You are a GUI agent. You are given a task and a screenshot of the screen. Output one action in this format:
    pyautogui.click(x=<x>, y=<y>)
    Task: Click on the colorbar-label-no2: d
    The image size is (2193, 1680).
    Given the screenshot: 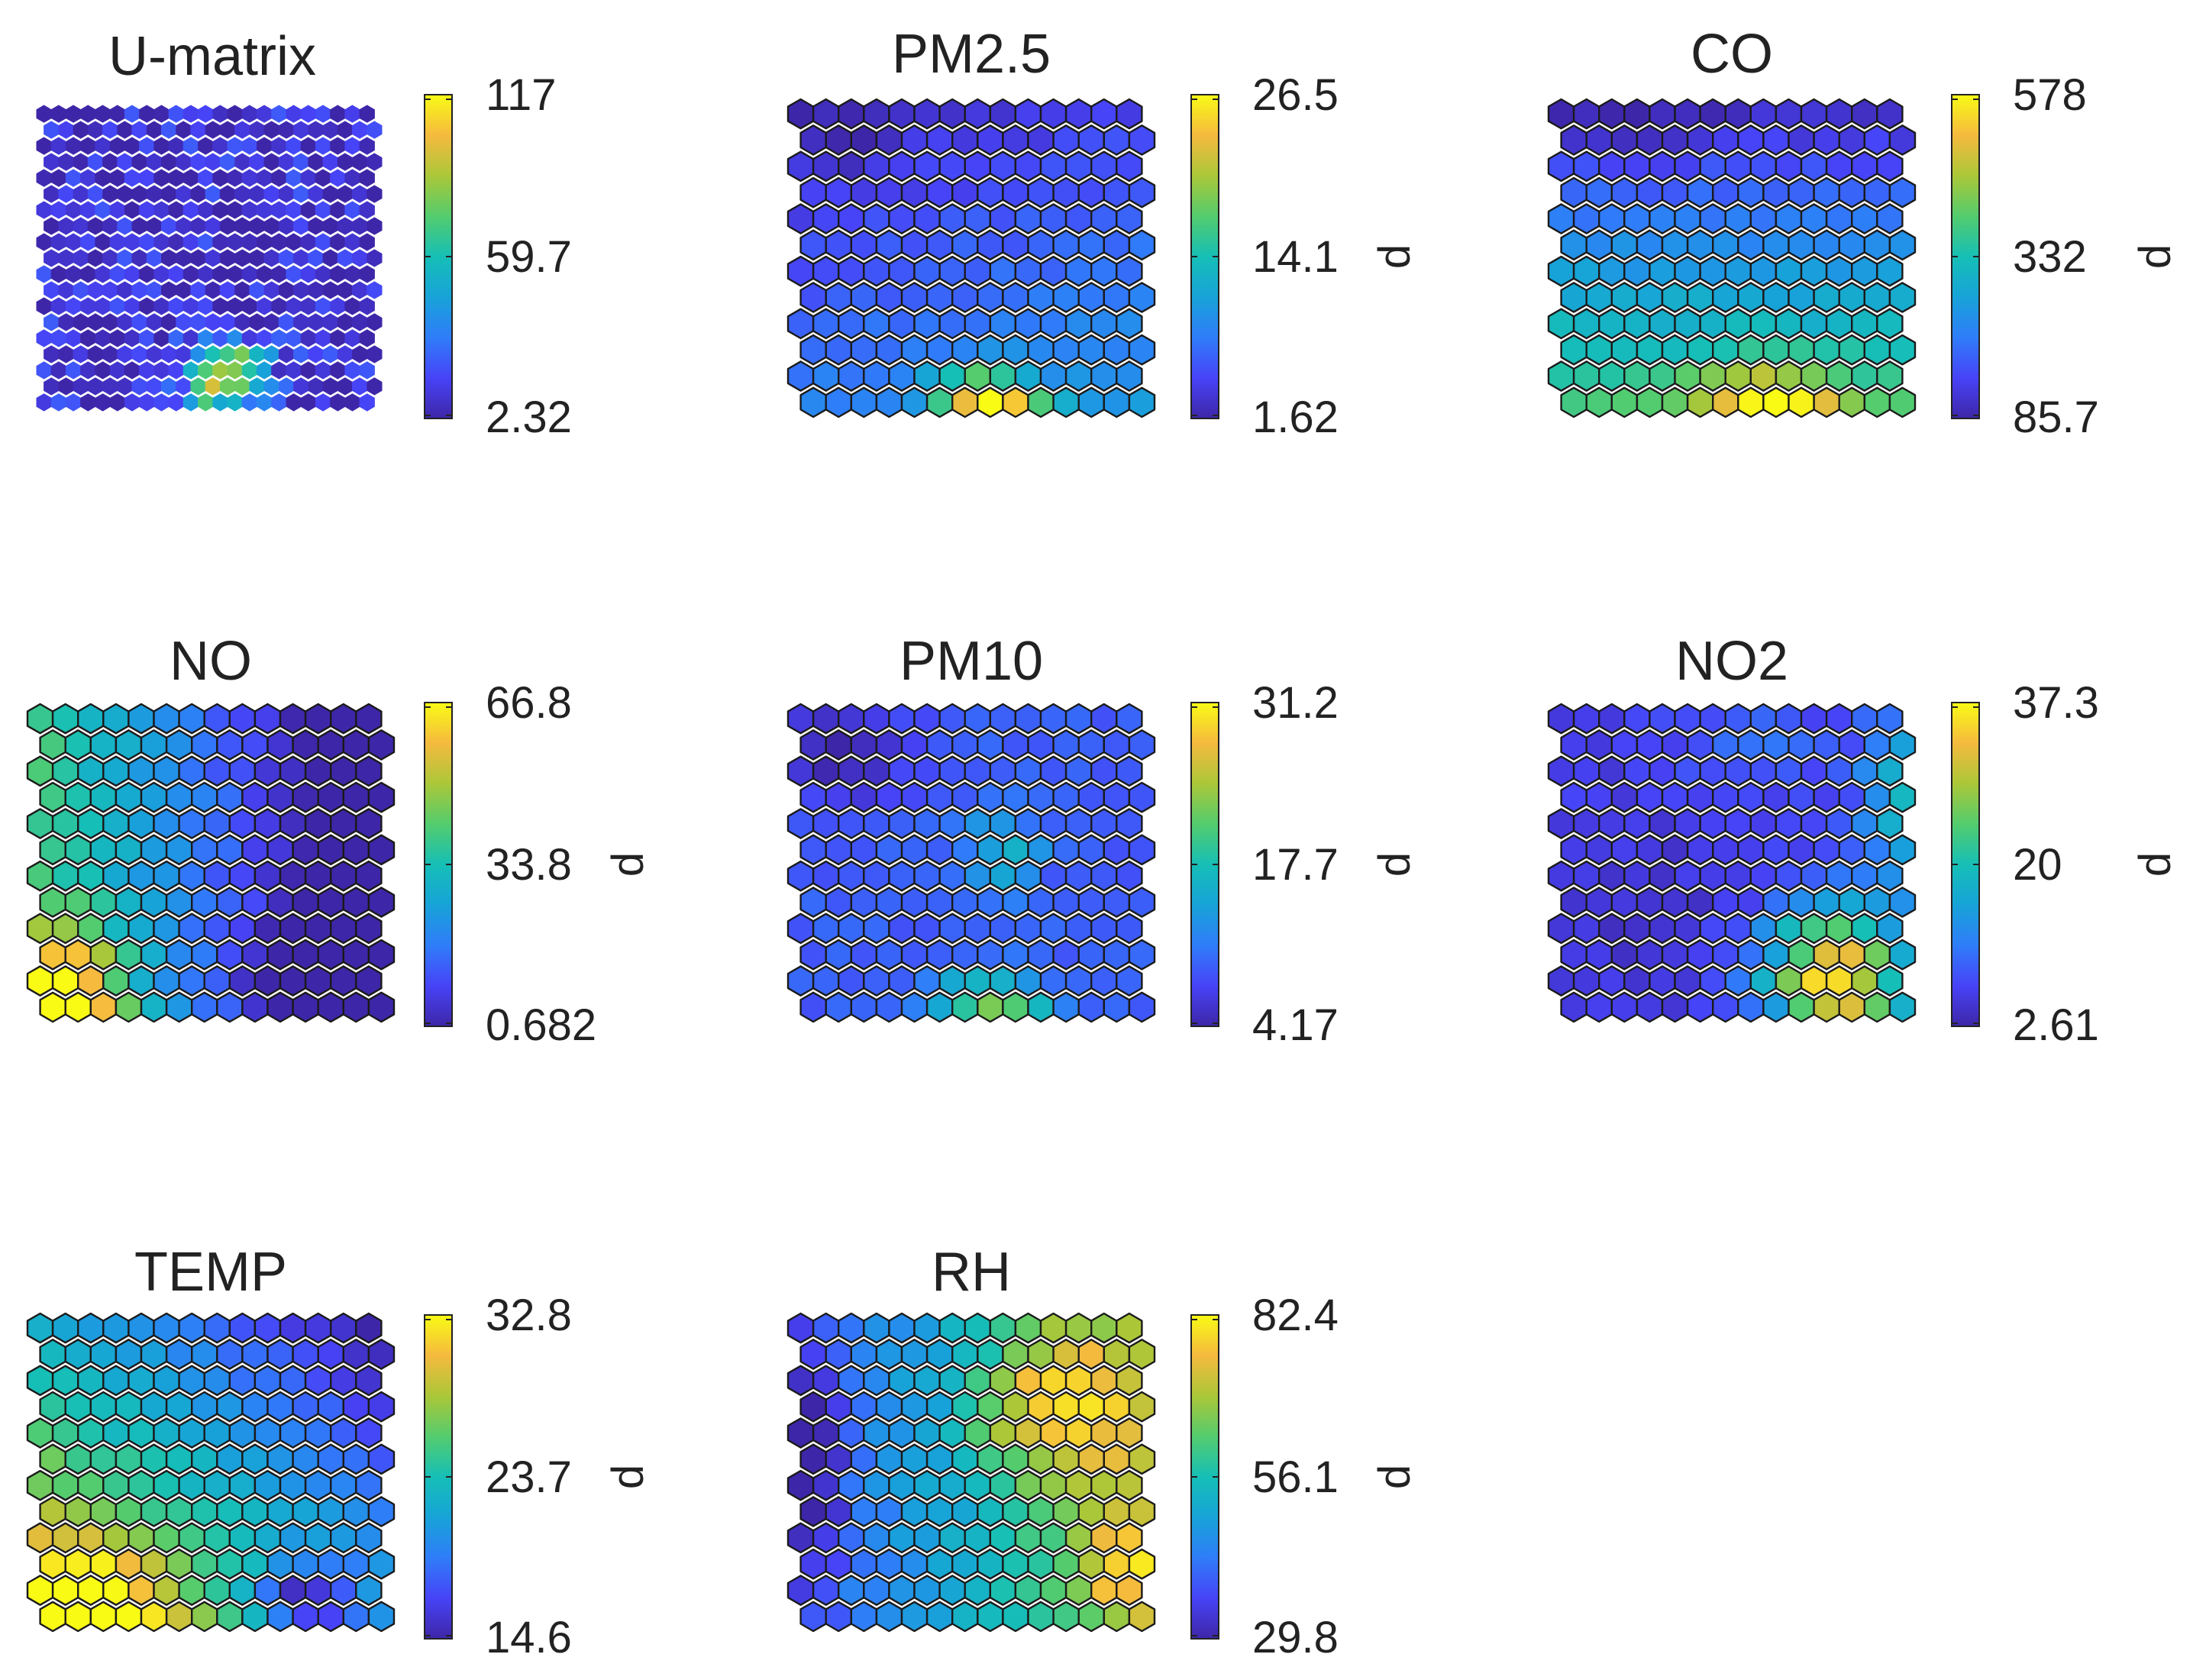 What is the action you would take?
    pyautogui.click(x=2155, y=864)
    